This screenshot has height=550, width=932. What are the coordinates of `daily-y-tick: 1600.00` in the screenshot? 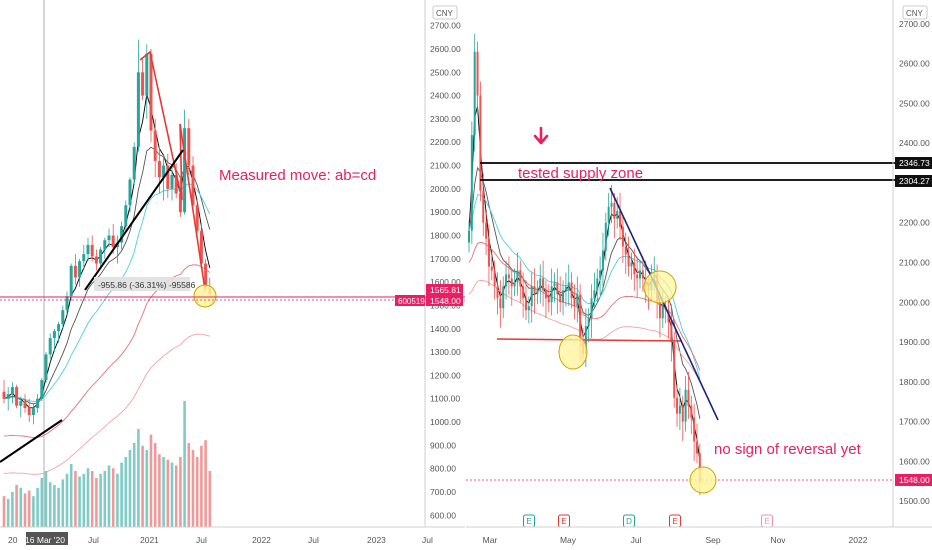 It's located at (914, 461).